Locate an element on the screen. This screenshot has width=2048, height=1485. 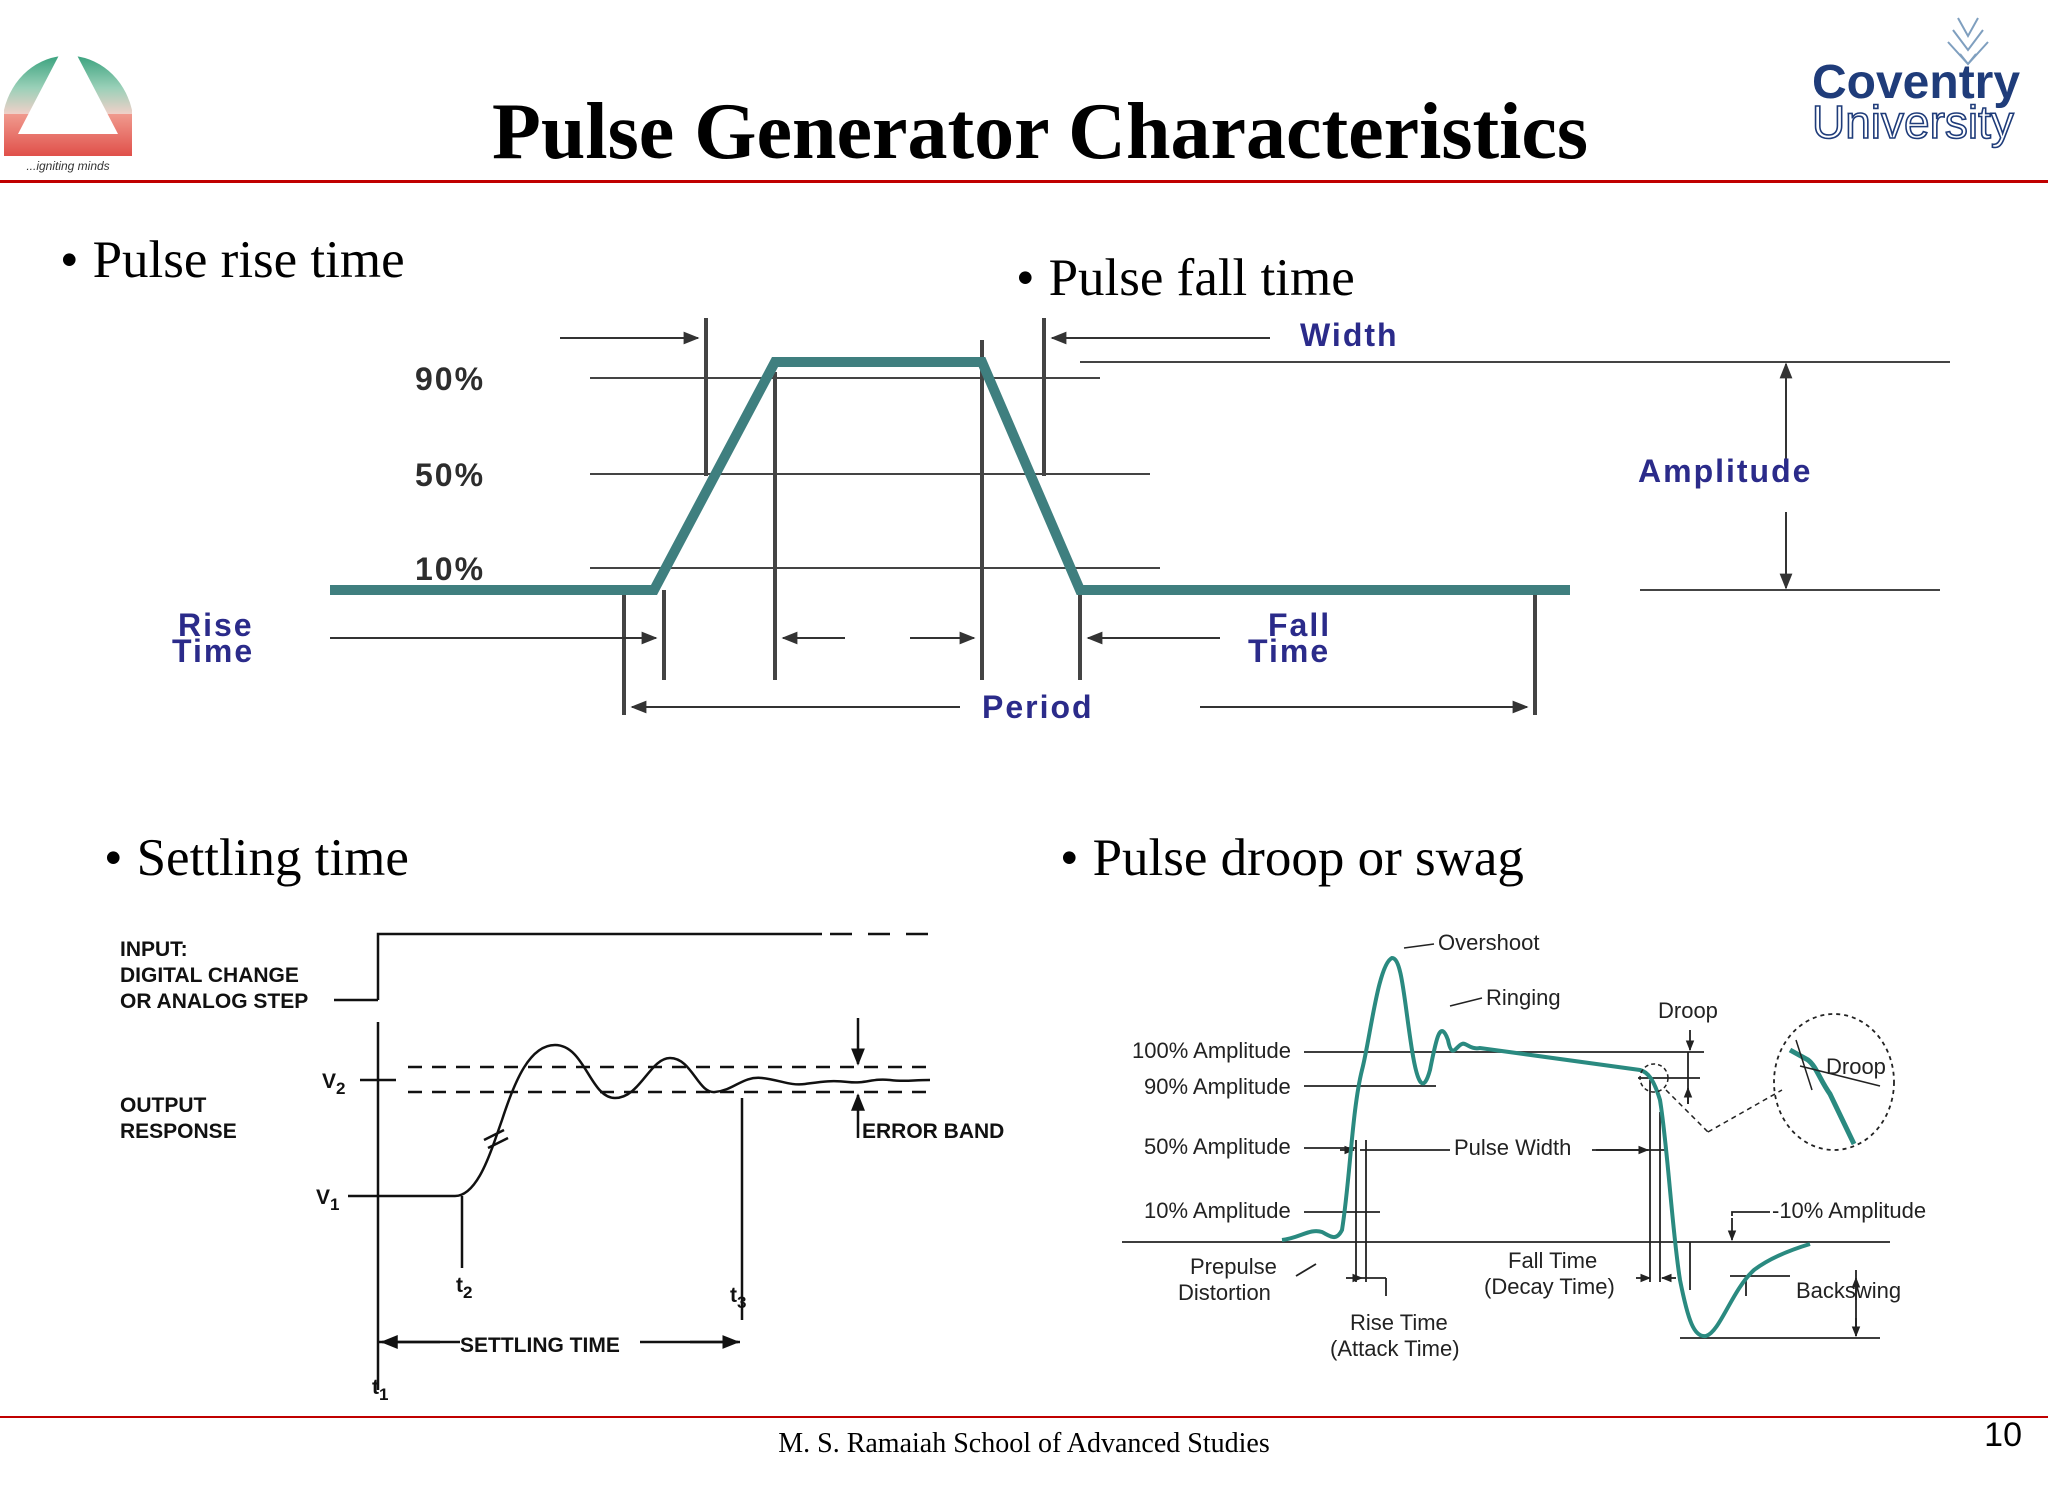
svg-text: t1 is located at coordinates (380, 1390).